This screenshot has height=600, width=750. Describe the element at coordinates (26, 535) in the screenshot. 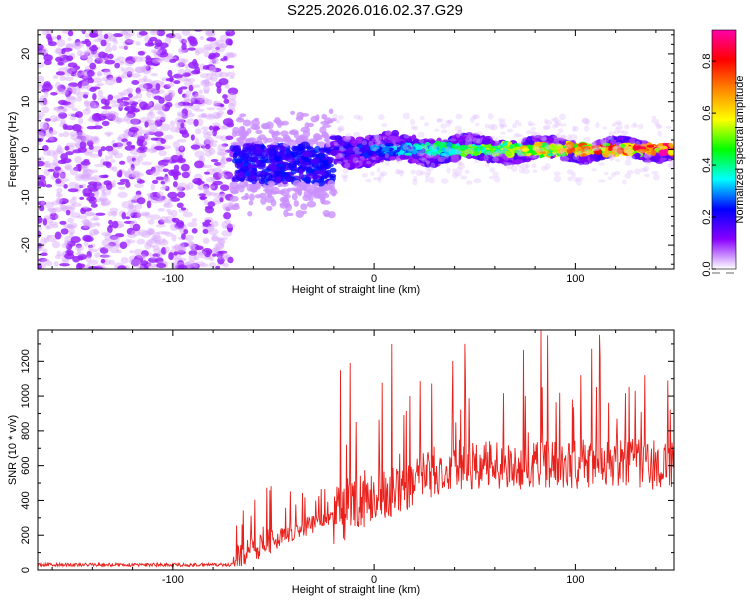

I see `y-tick-label: 200` at that location.